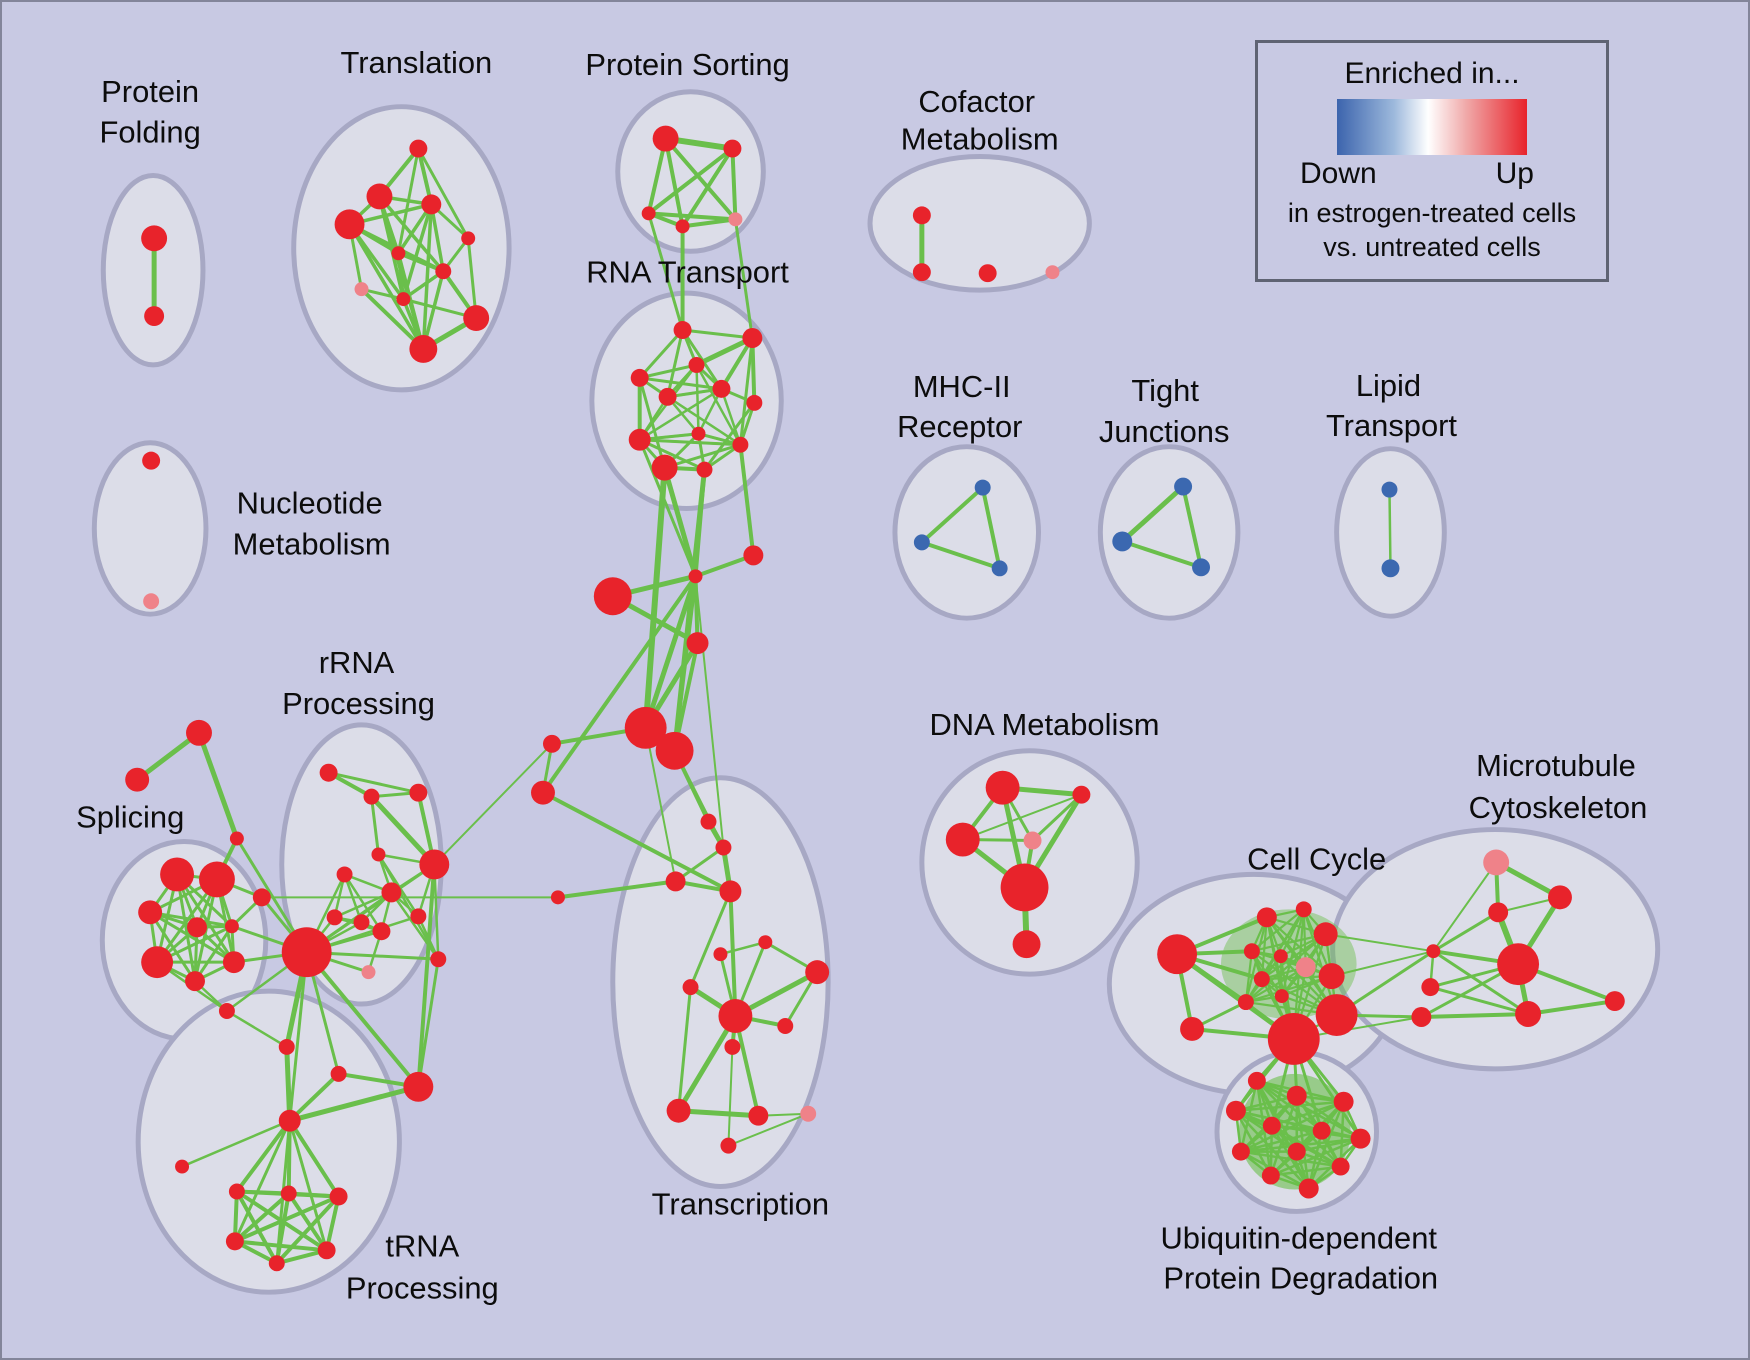 The height and width of the screenshot is (1360, 1750). I want to click on node-tc13, so click(732, 1046).